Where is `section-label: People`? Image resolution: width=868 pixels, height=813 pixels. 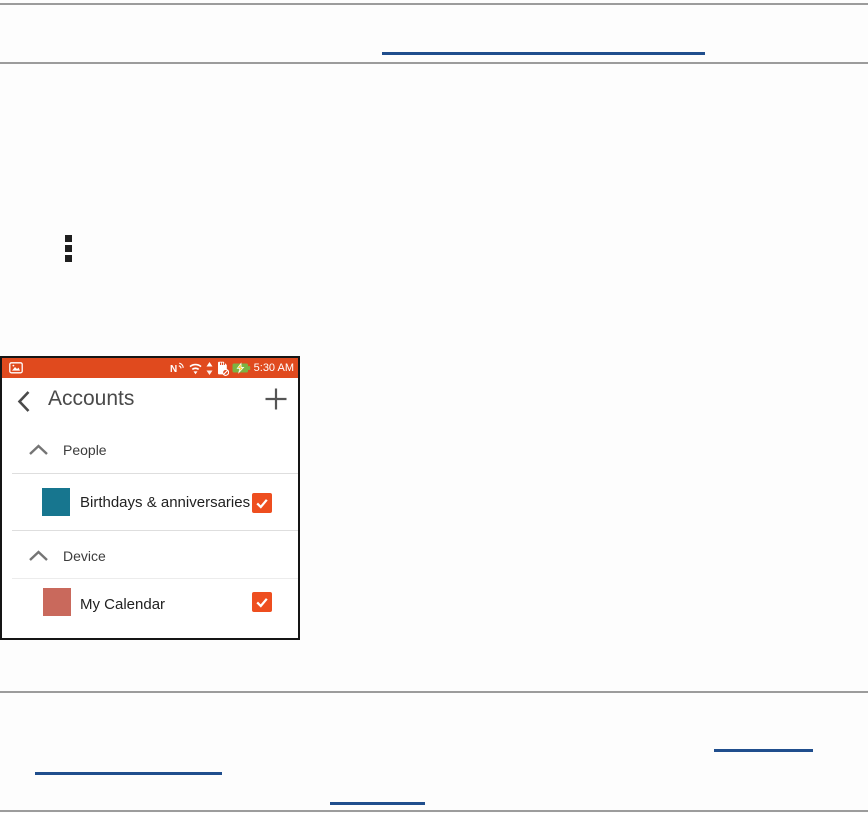 section-label: People is located at coordinates (85, 450).